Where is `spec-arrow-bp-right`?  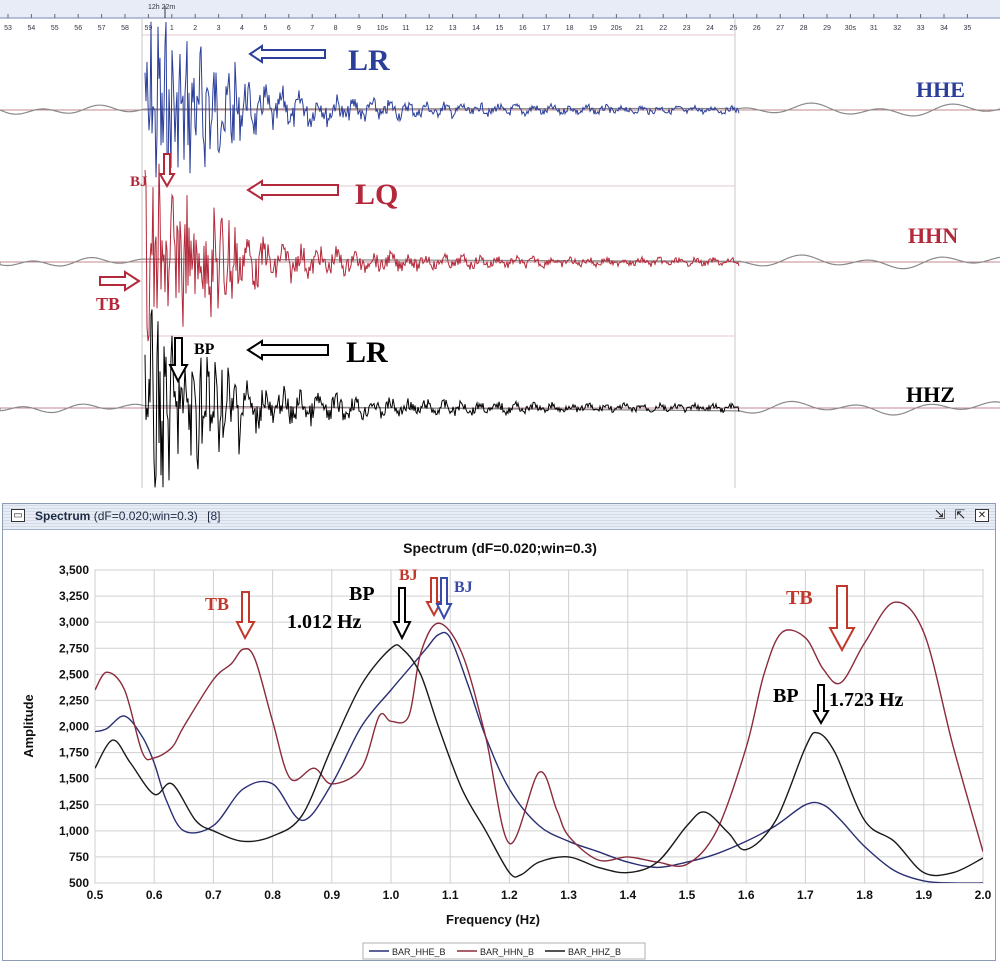
spec-arrow-bp-right is located at coordinates (821, 704).